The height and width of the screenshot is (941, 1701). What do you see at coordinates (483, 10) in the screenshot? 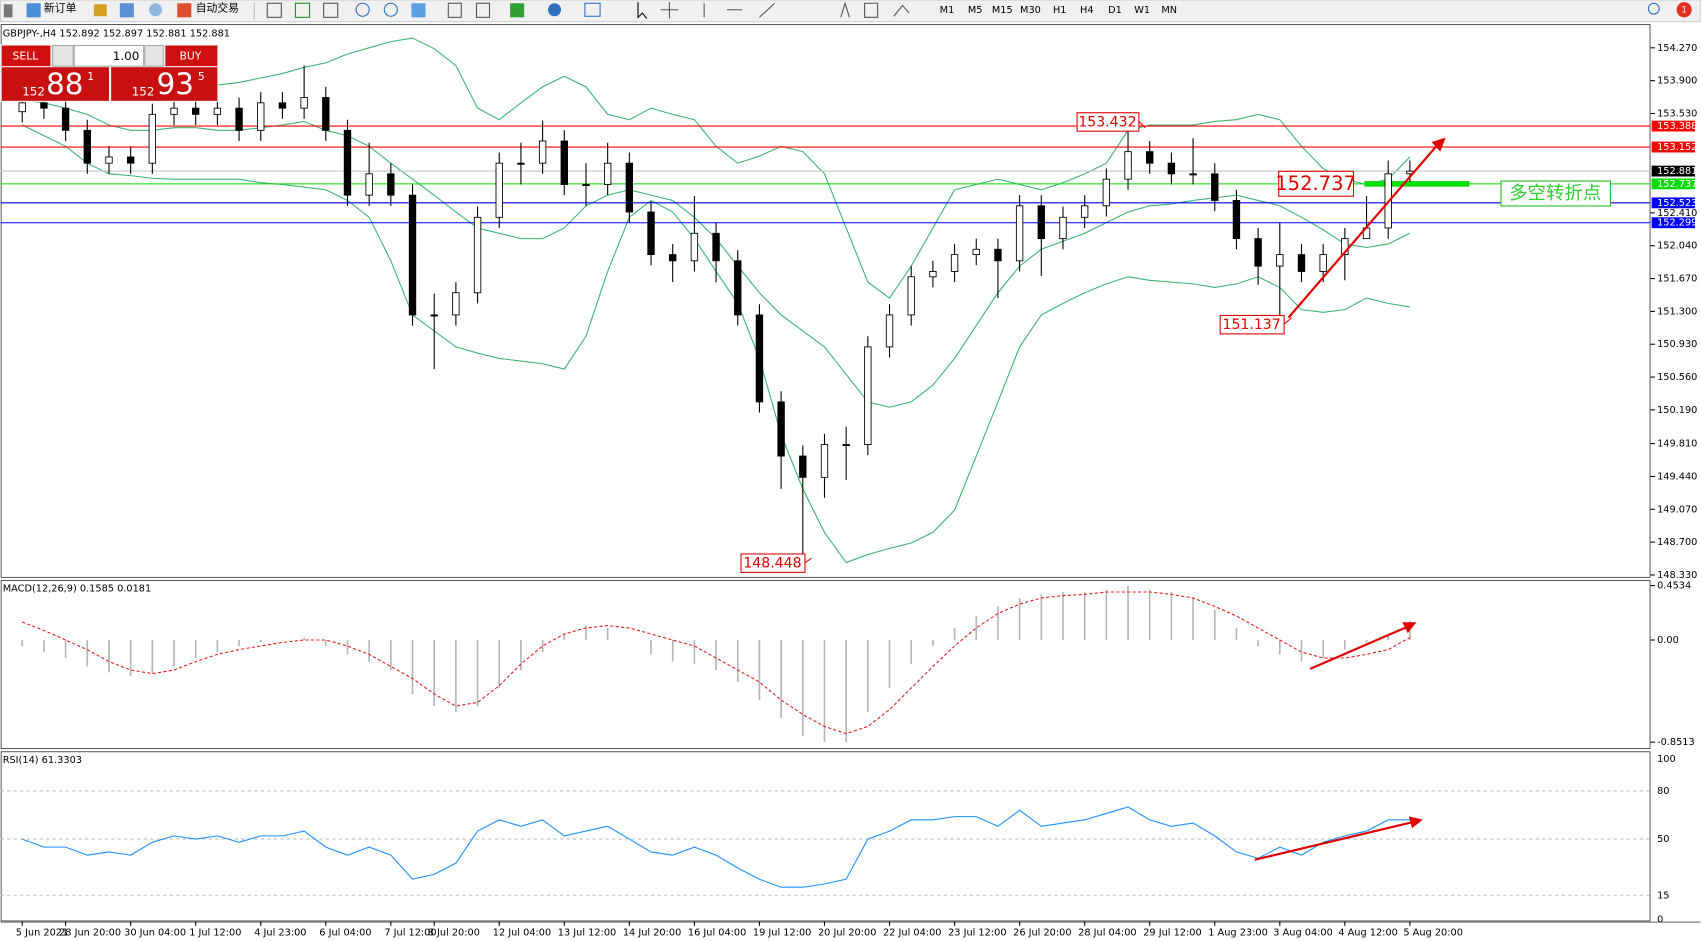
I see `shift-icon` at bounding box center [483, 10].